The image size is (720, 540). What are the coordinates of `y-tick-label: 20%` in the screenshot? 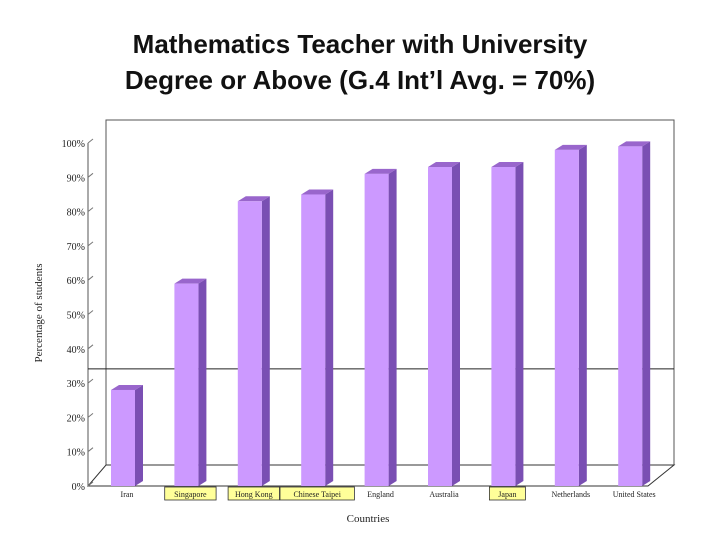 It's located at (76, 418).